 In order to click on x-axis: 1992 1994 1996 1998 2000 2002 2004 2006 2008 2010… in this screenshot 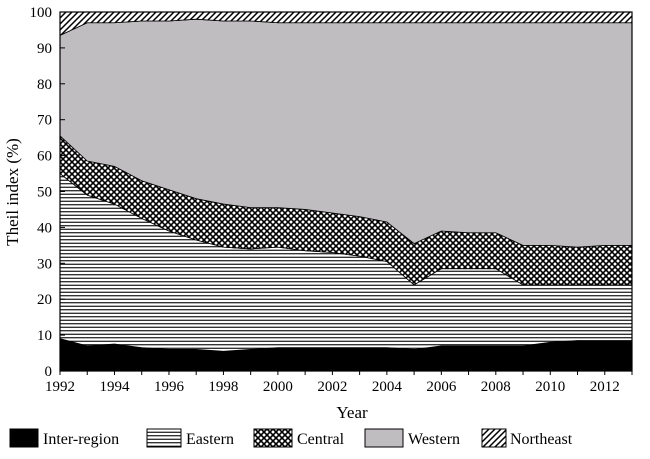, I will do `click(339, 383)`.